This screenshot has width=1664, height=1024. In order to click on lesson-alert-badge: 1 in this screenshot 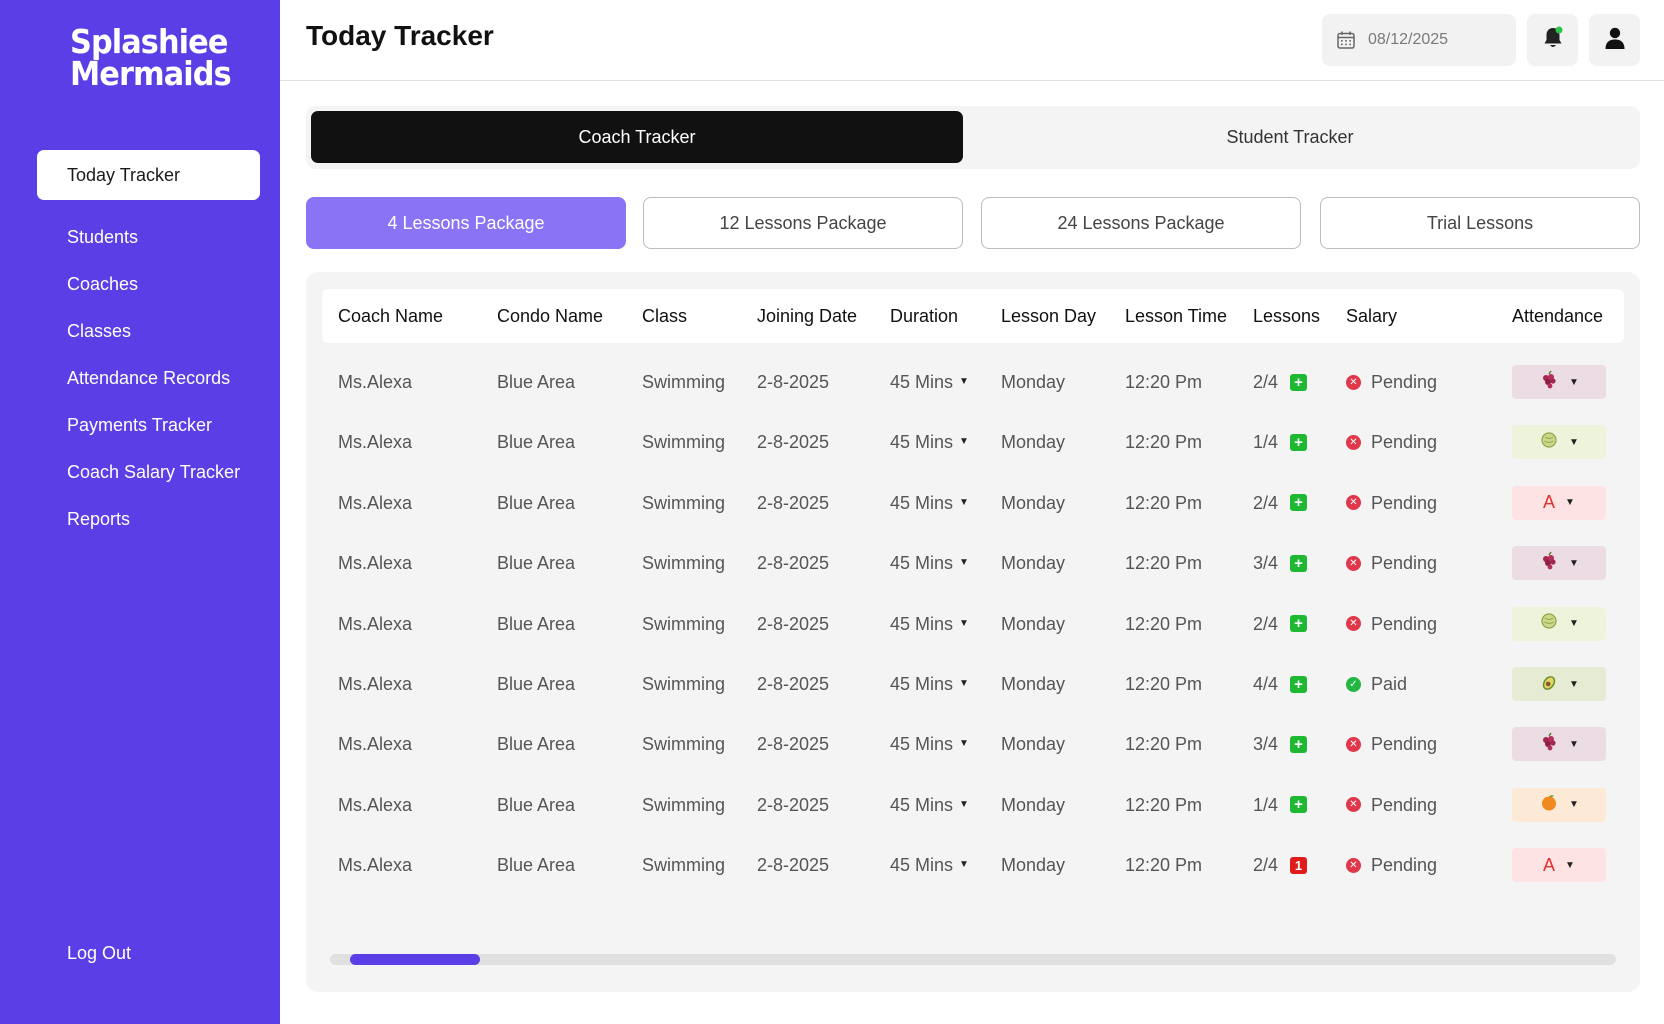, I will do `click(1299, 865)`.